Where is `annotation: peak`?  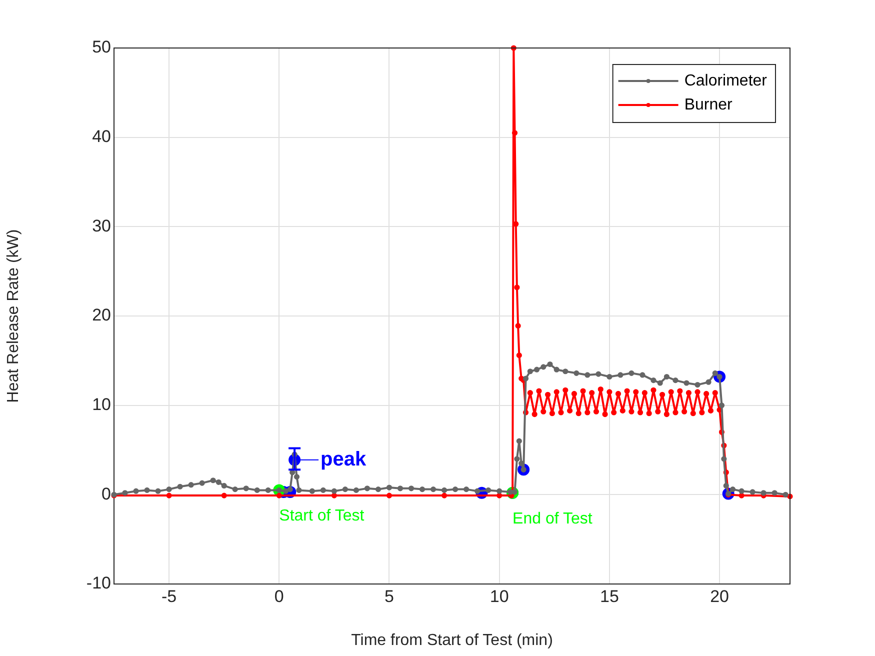 annotation: peak is located at coordinates (344, 459).